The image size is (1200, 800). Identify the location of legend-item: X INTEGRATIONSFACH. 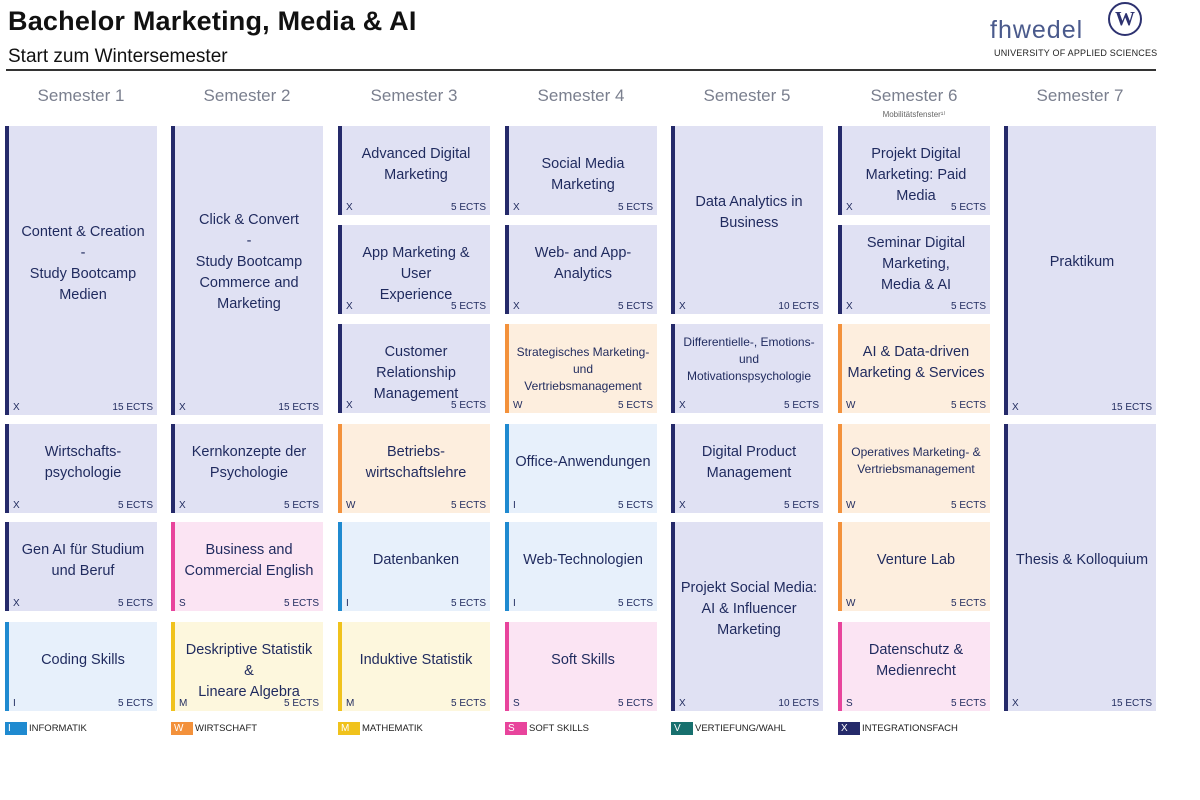
(898, 728).